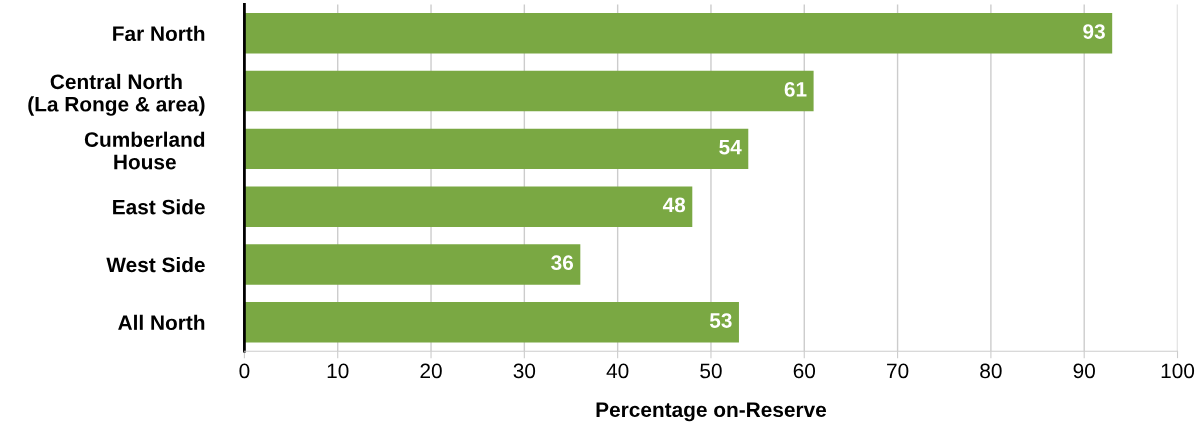 Image resolution: width=1204 pixels, height=439 pixels. What do you see at coordinates (795, 89) in the screenshot?
I see `data-label: 61` at bounding box center [795, 89].